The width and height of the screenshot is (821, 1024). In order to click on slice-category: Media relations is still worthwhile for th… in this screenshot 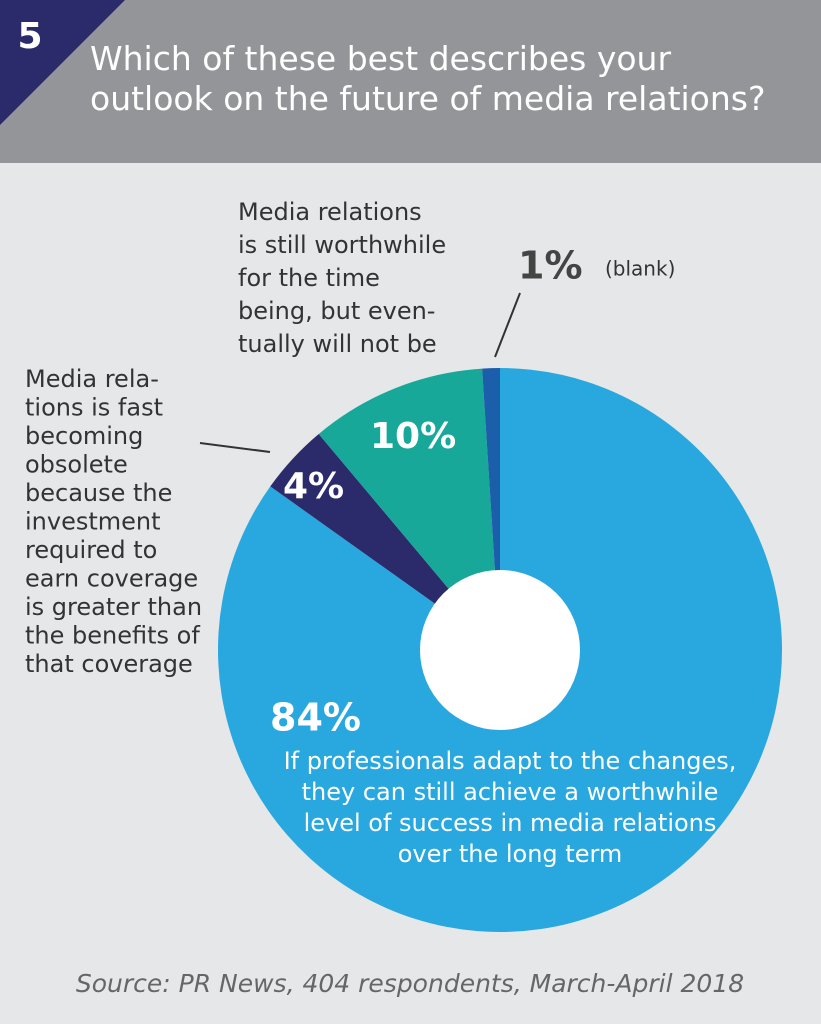, I will do `click(342, 278)`.